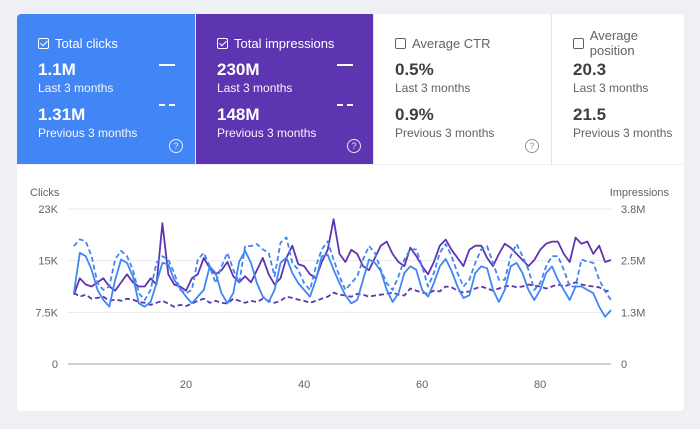 The width and height of the screenshot is (700, 429). What do you see at coordinates (640, 193) in the screenshot?
I see `right-axis-label: Impressions` at bounding box center [640, 193].